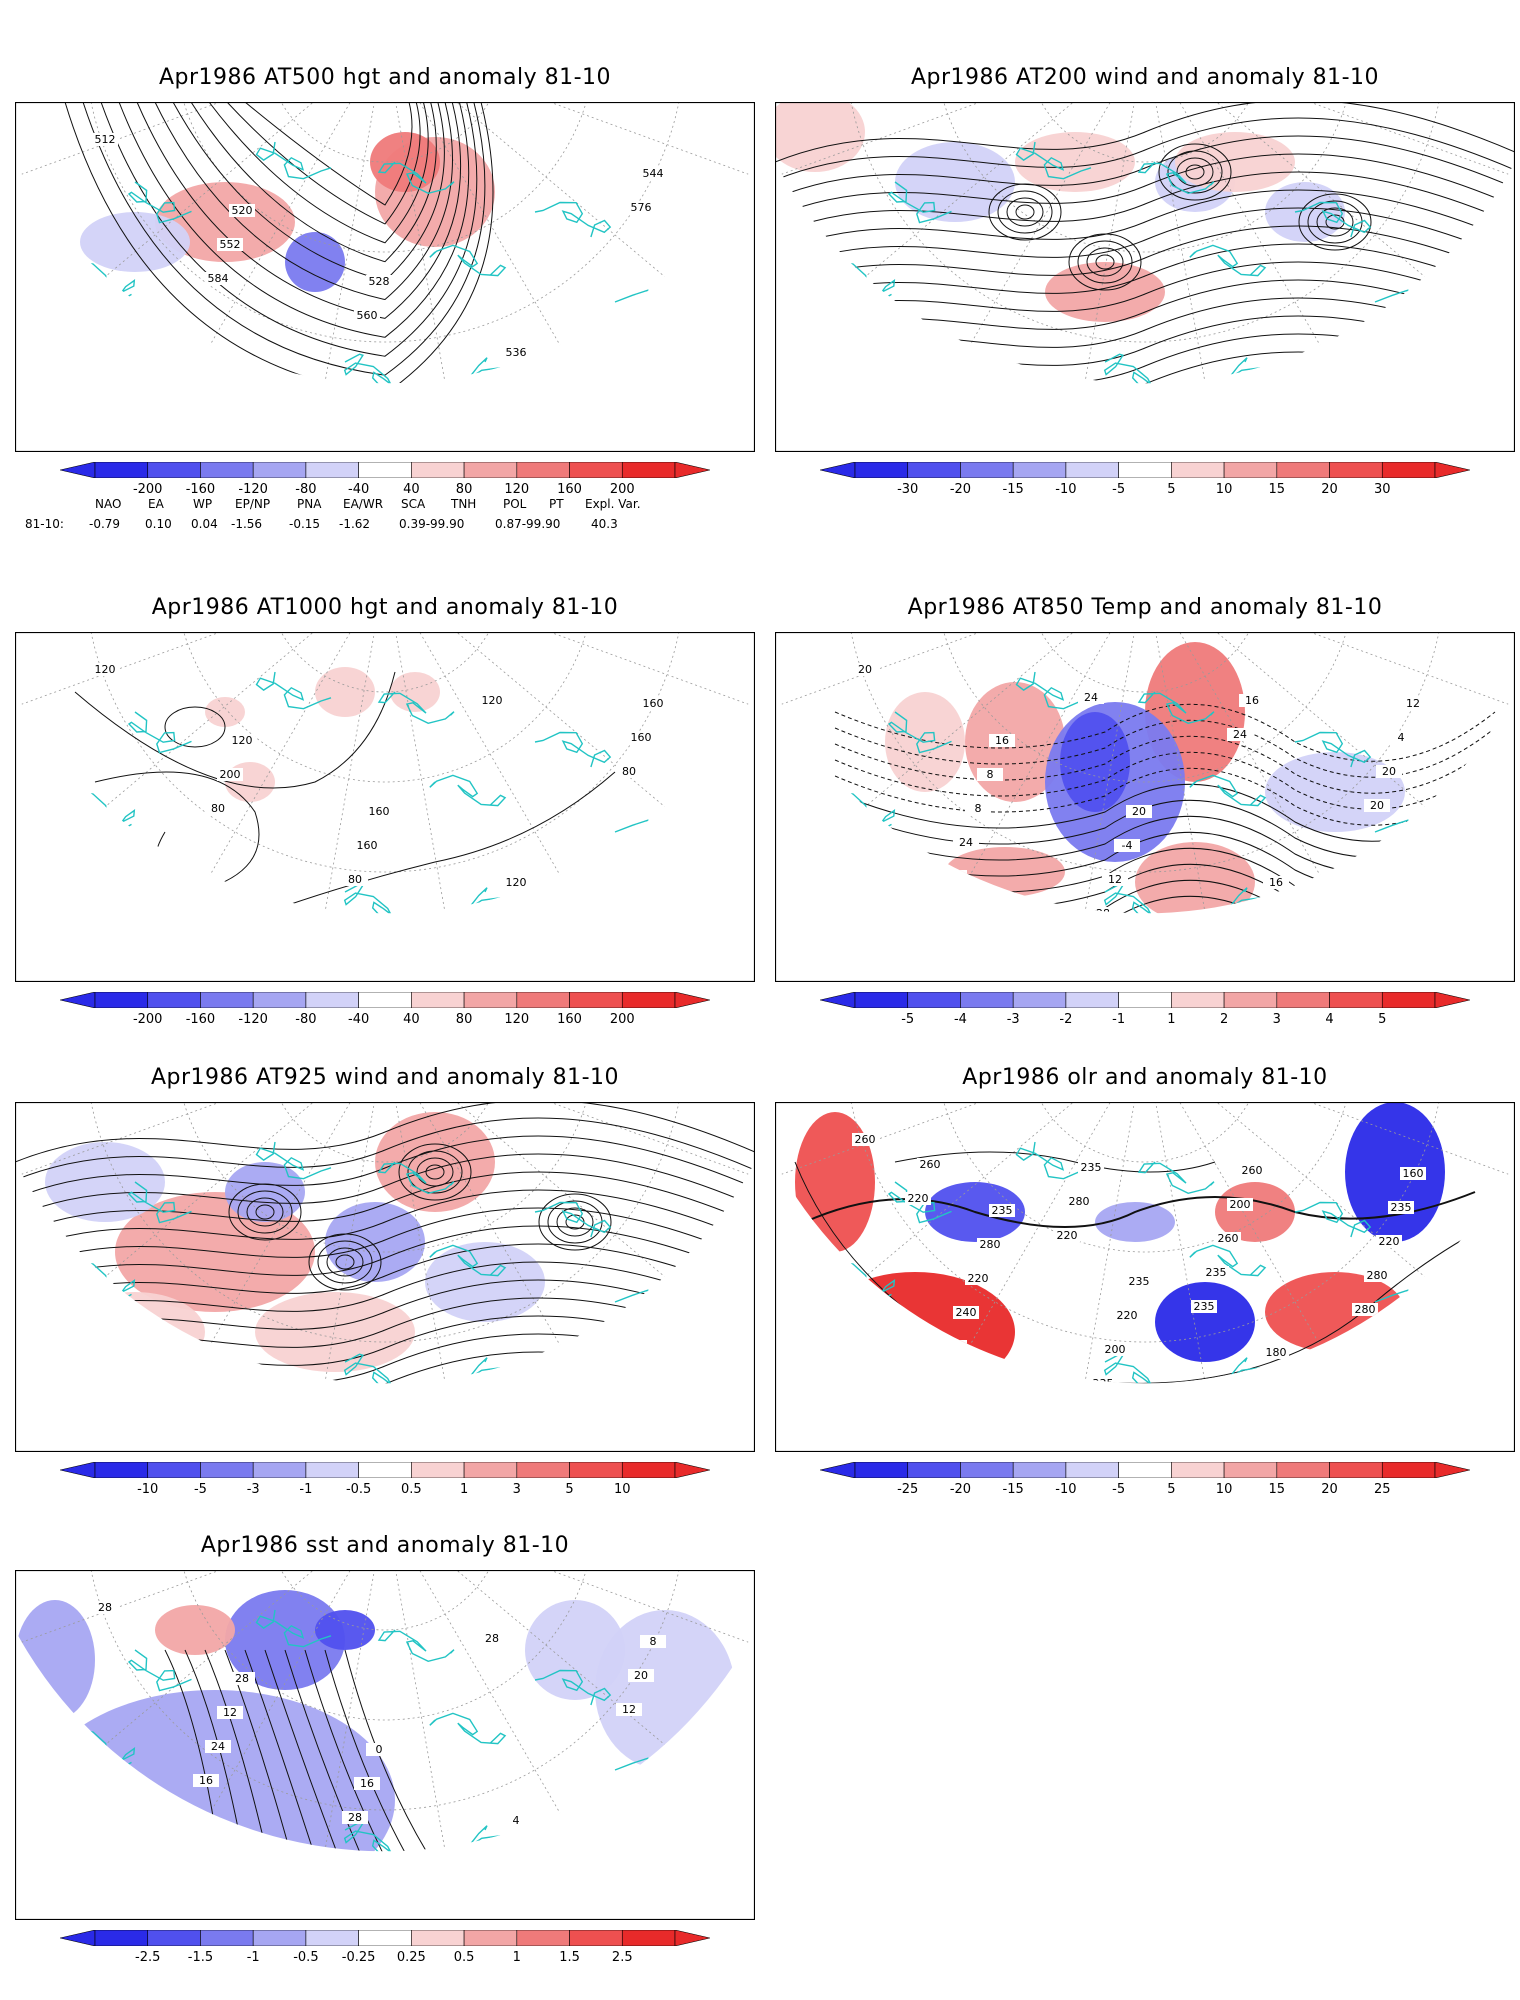 This screenshot has width=1520, height=2000. Describe the element at coordinates (1127, 845) in the screenshot. I see `contour-label: -4` at that location.